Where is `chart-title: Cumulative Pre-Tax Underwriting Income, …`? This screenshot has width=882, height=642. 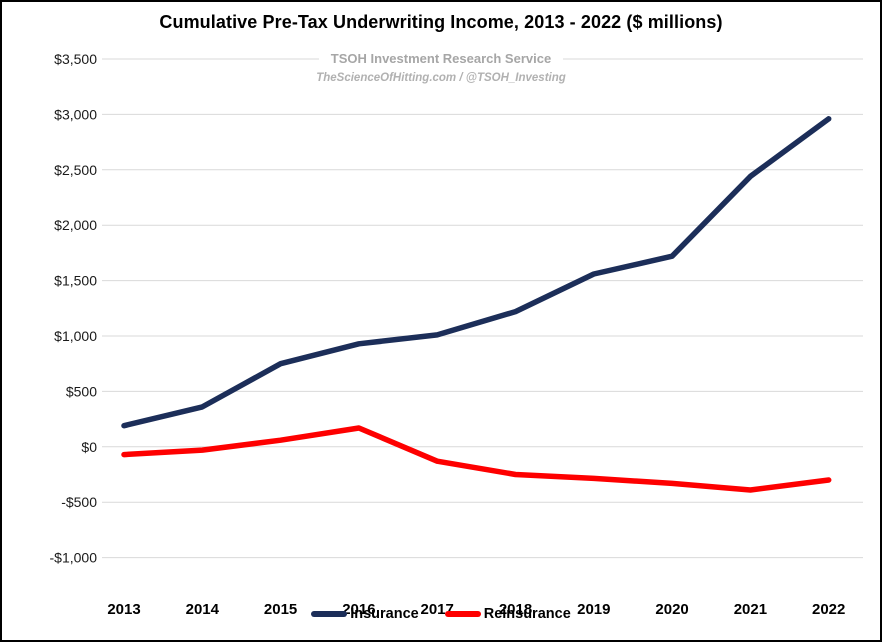 chart-title: Cumulative Pre-Tax Underwriting Income, … is located at coordinates (441, 22).